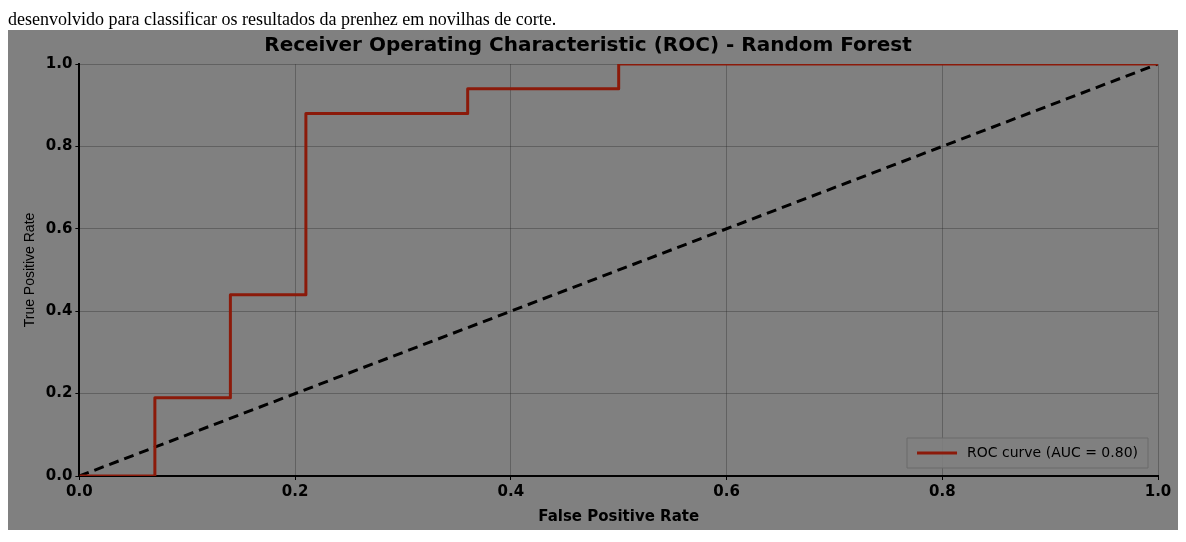 The width and height of the screenshot is (1186, 542). What do you see at coordinates (29, 270) in the screenshot?
I see `y-axis-title: True Positive Rate` at bounding box center [29, 270].